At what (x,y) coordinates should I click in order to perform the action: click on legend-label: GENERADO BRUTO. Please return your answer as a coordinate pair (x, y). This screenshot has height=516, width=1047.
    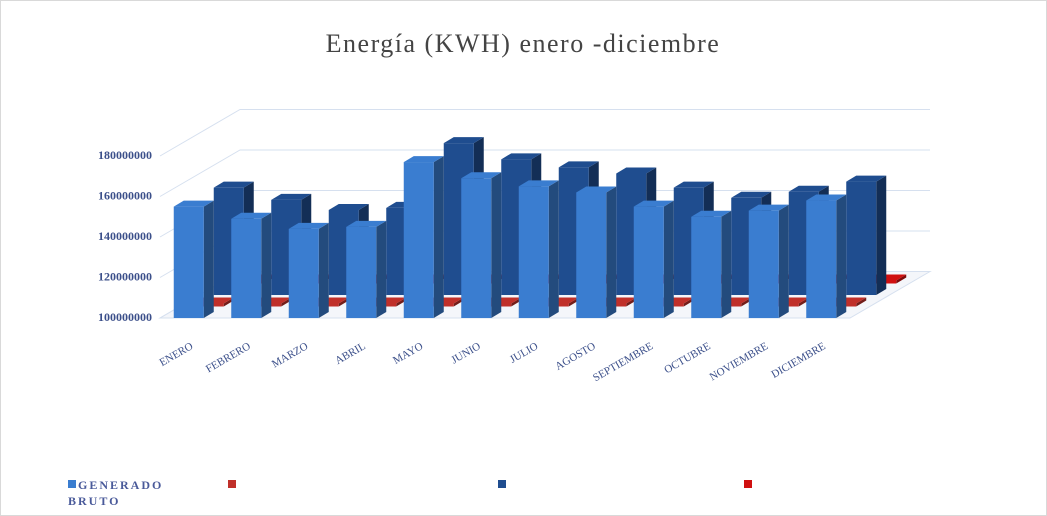
    Looking at the image, I should click on (115, 493).